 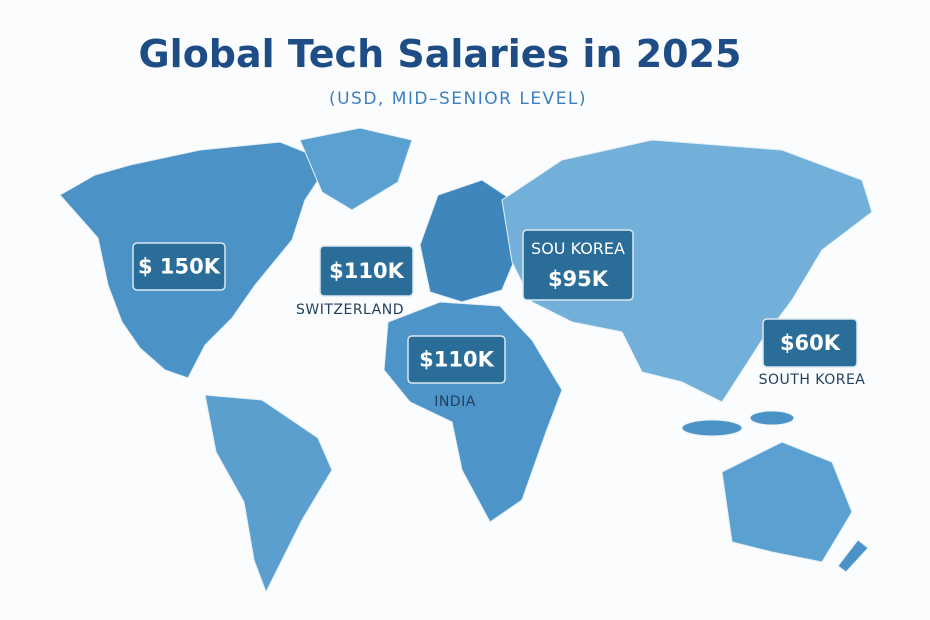 What do you see at coordinates (458, 99) in the screenshot?
I see `subtitle: (USD, MID–SENIOR LEVEL)` at bounding box center [458, 99].